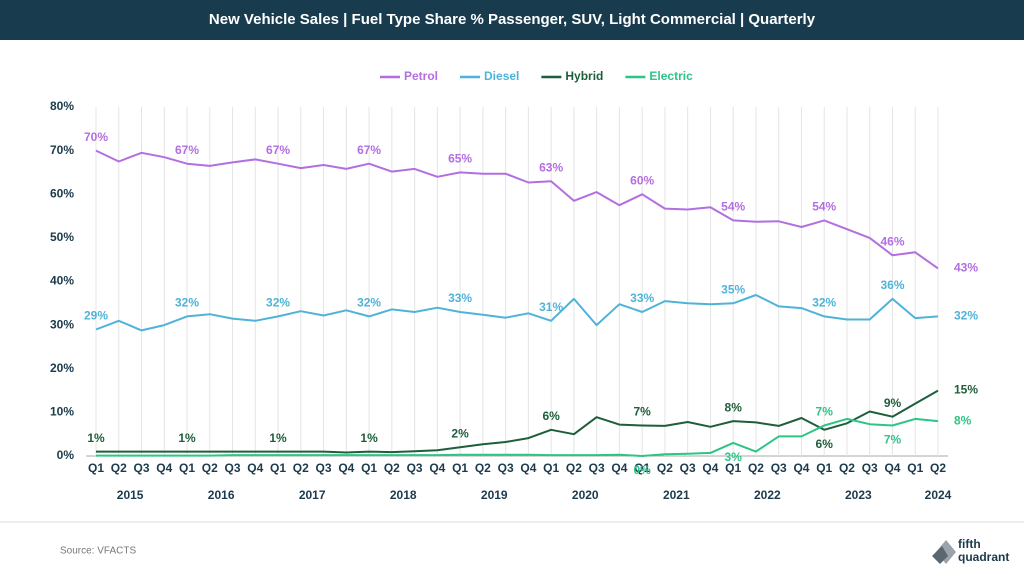  Describe the element at coordinates (733, 289) in the screenshot. I see `data-label: 35%` at that location.